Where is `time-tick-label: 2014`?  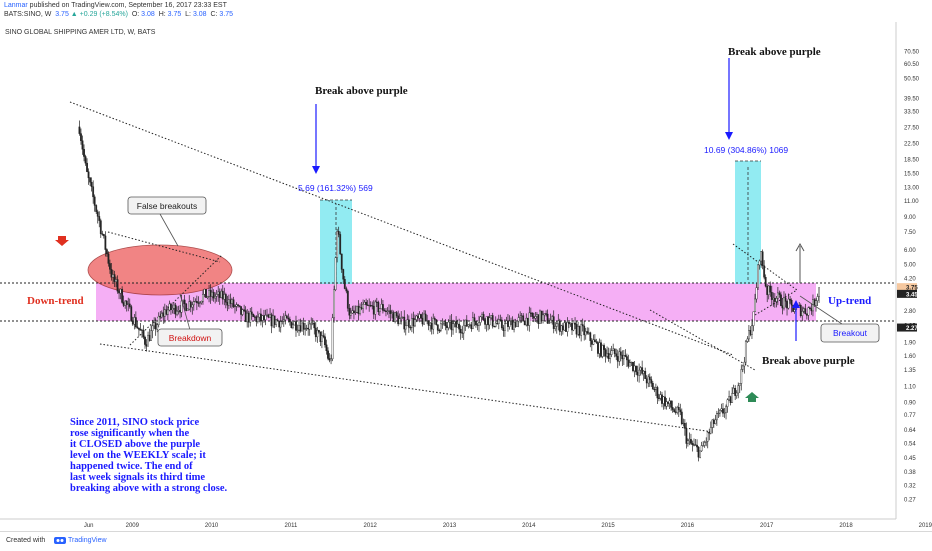
time-tick-label: 2014 is located at coordinates (529, 526).